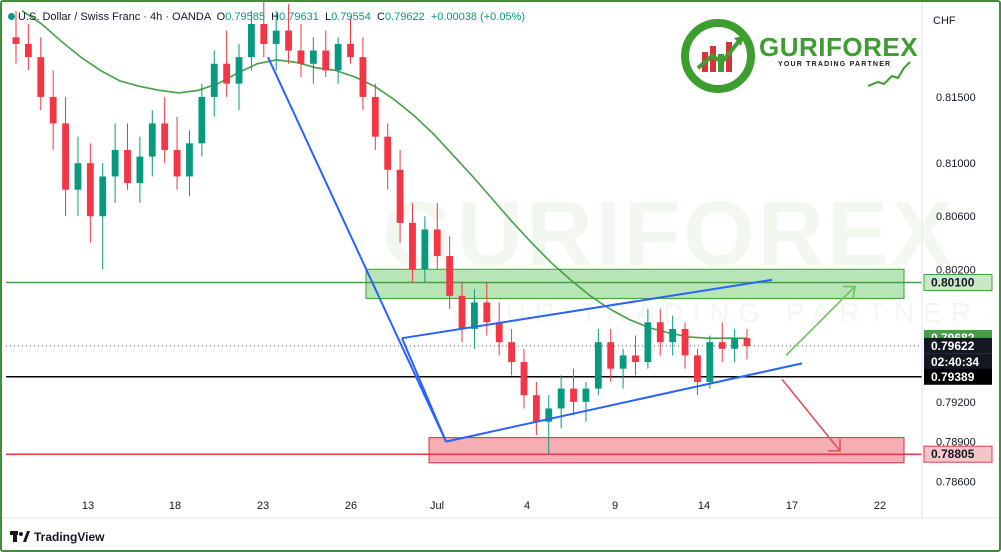  I want to click on market-status-icon, so click(11, 16).